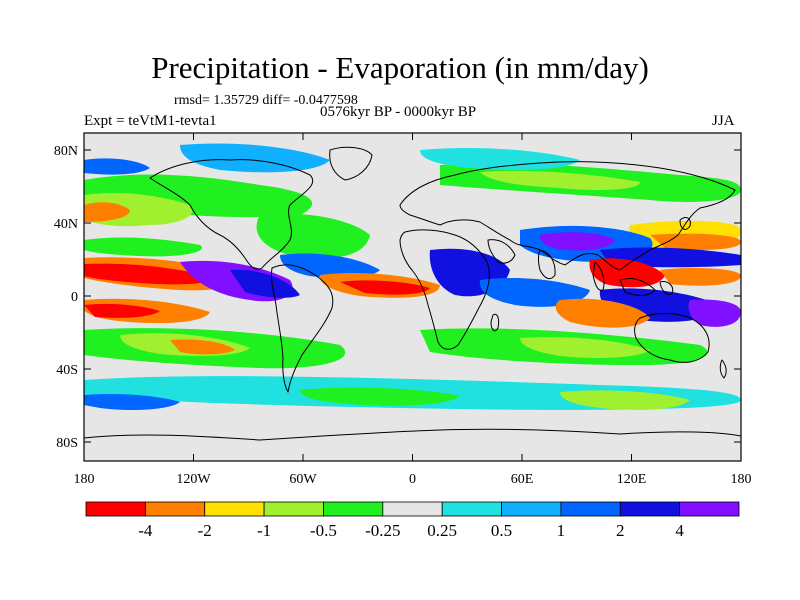 This screenshot has height=600, width=800. I want to click on coastline-japan, so click(685, 223).